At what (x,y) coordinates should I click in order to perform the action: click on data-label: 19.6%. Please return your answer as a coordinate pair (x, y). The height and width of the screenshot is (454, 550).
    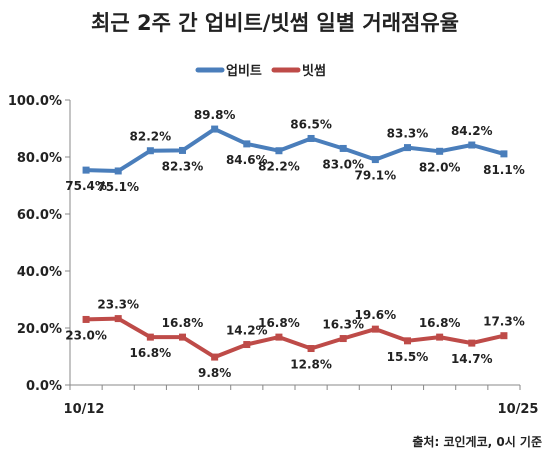
    Looking at the image, I should click on (376, 315).